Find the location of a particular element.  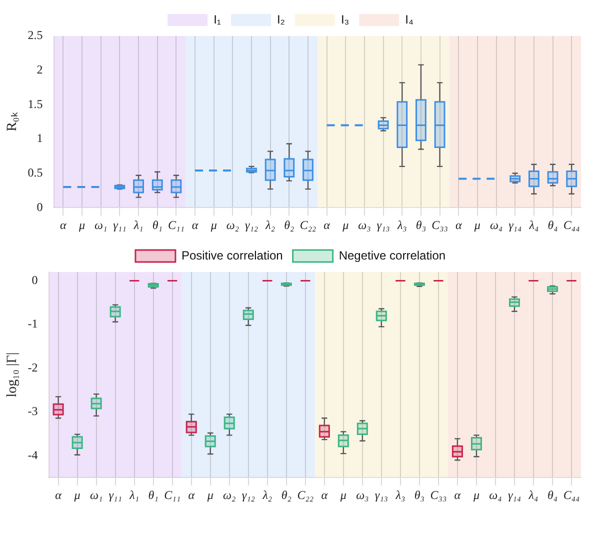

y-tick-label: -1 is located at coordinates (33, 323).